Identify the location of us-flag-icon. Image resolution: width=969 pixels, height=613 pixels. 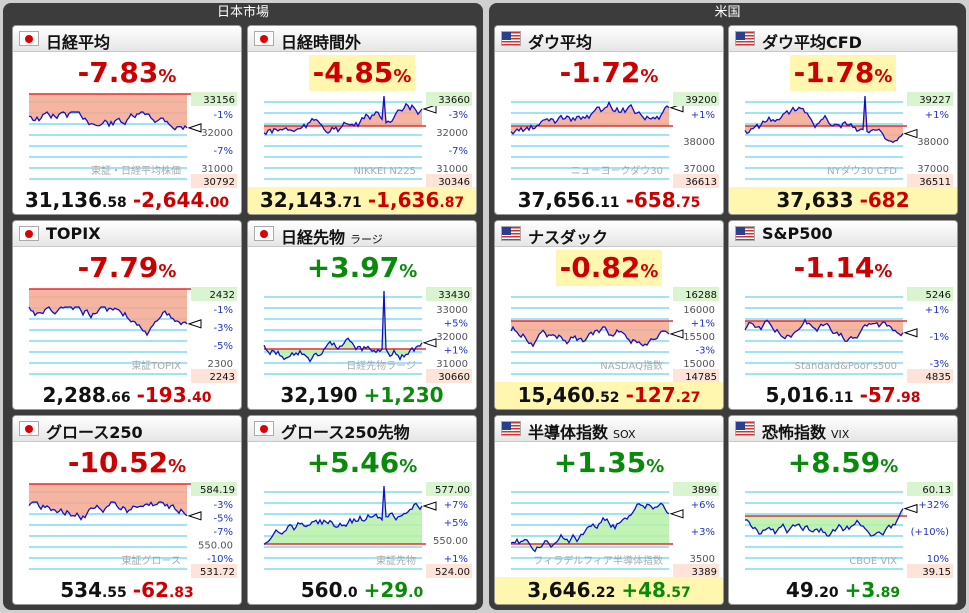
(511, 38).